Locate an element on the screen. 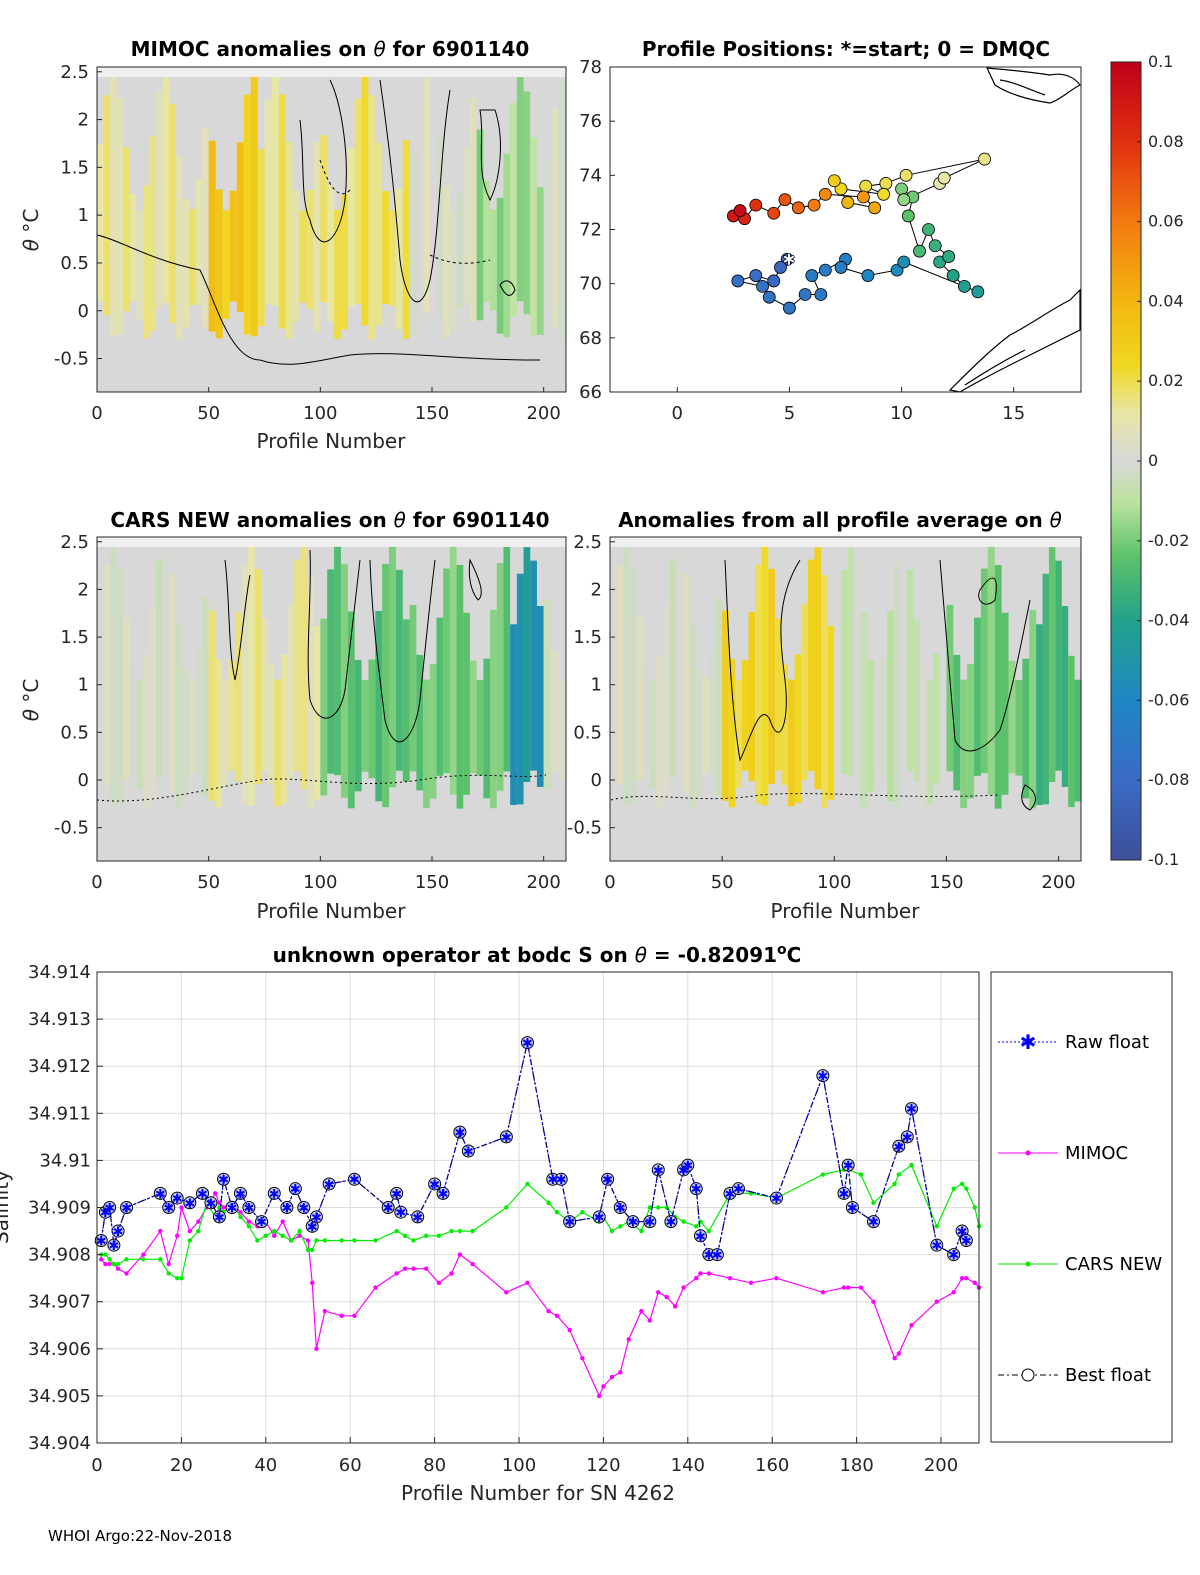 This screenshot has height=1575, width=1200. float-positions is located at coordinates (858, 233).